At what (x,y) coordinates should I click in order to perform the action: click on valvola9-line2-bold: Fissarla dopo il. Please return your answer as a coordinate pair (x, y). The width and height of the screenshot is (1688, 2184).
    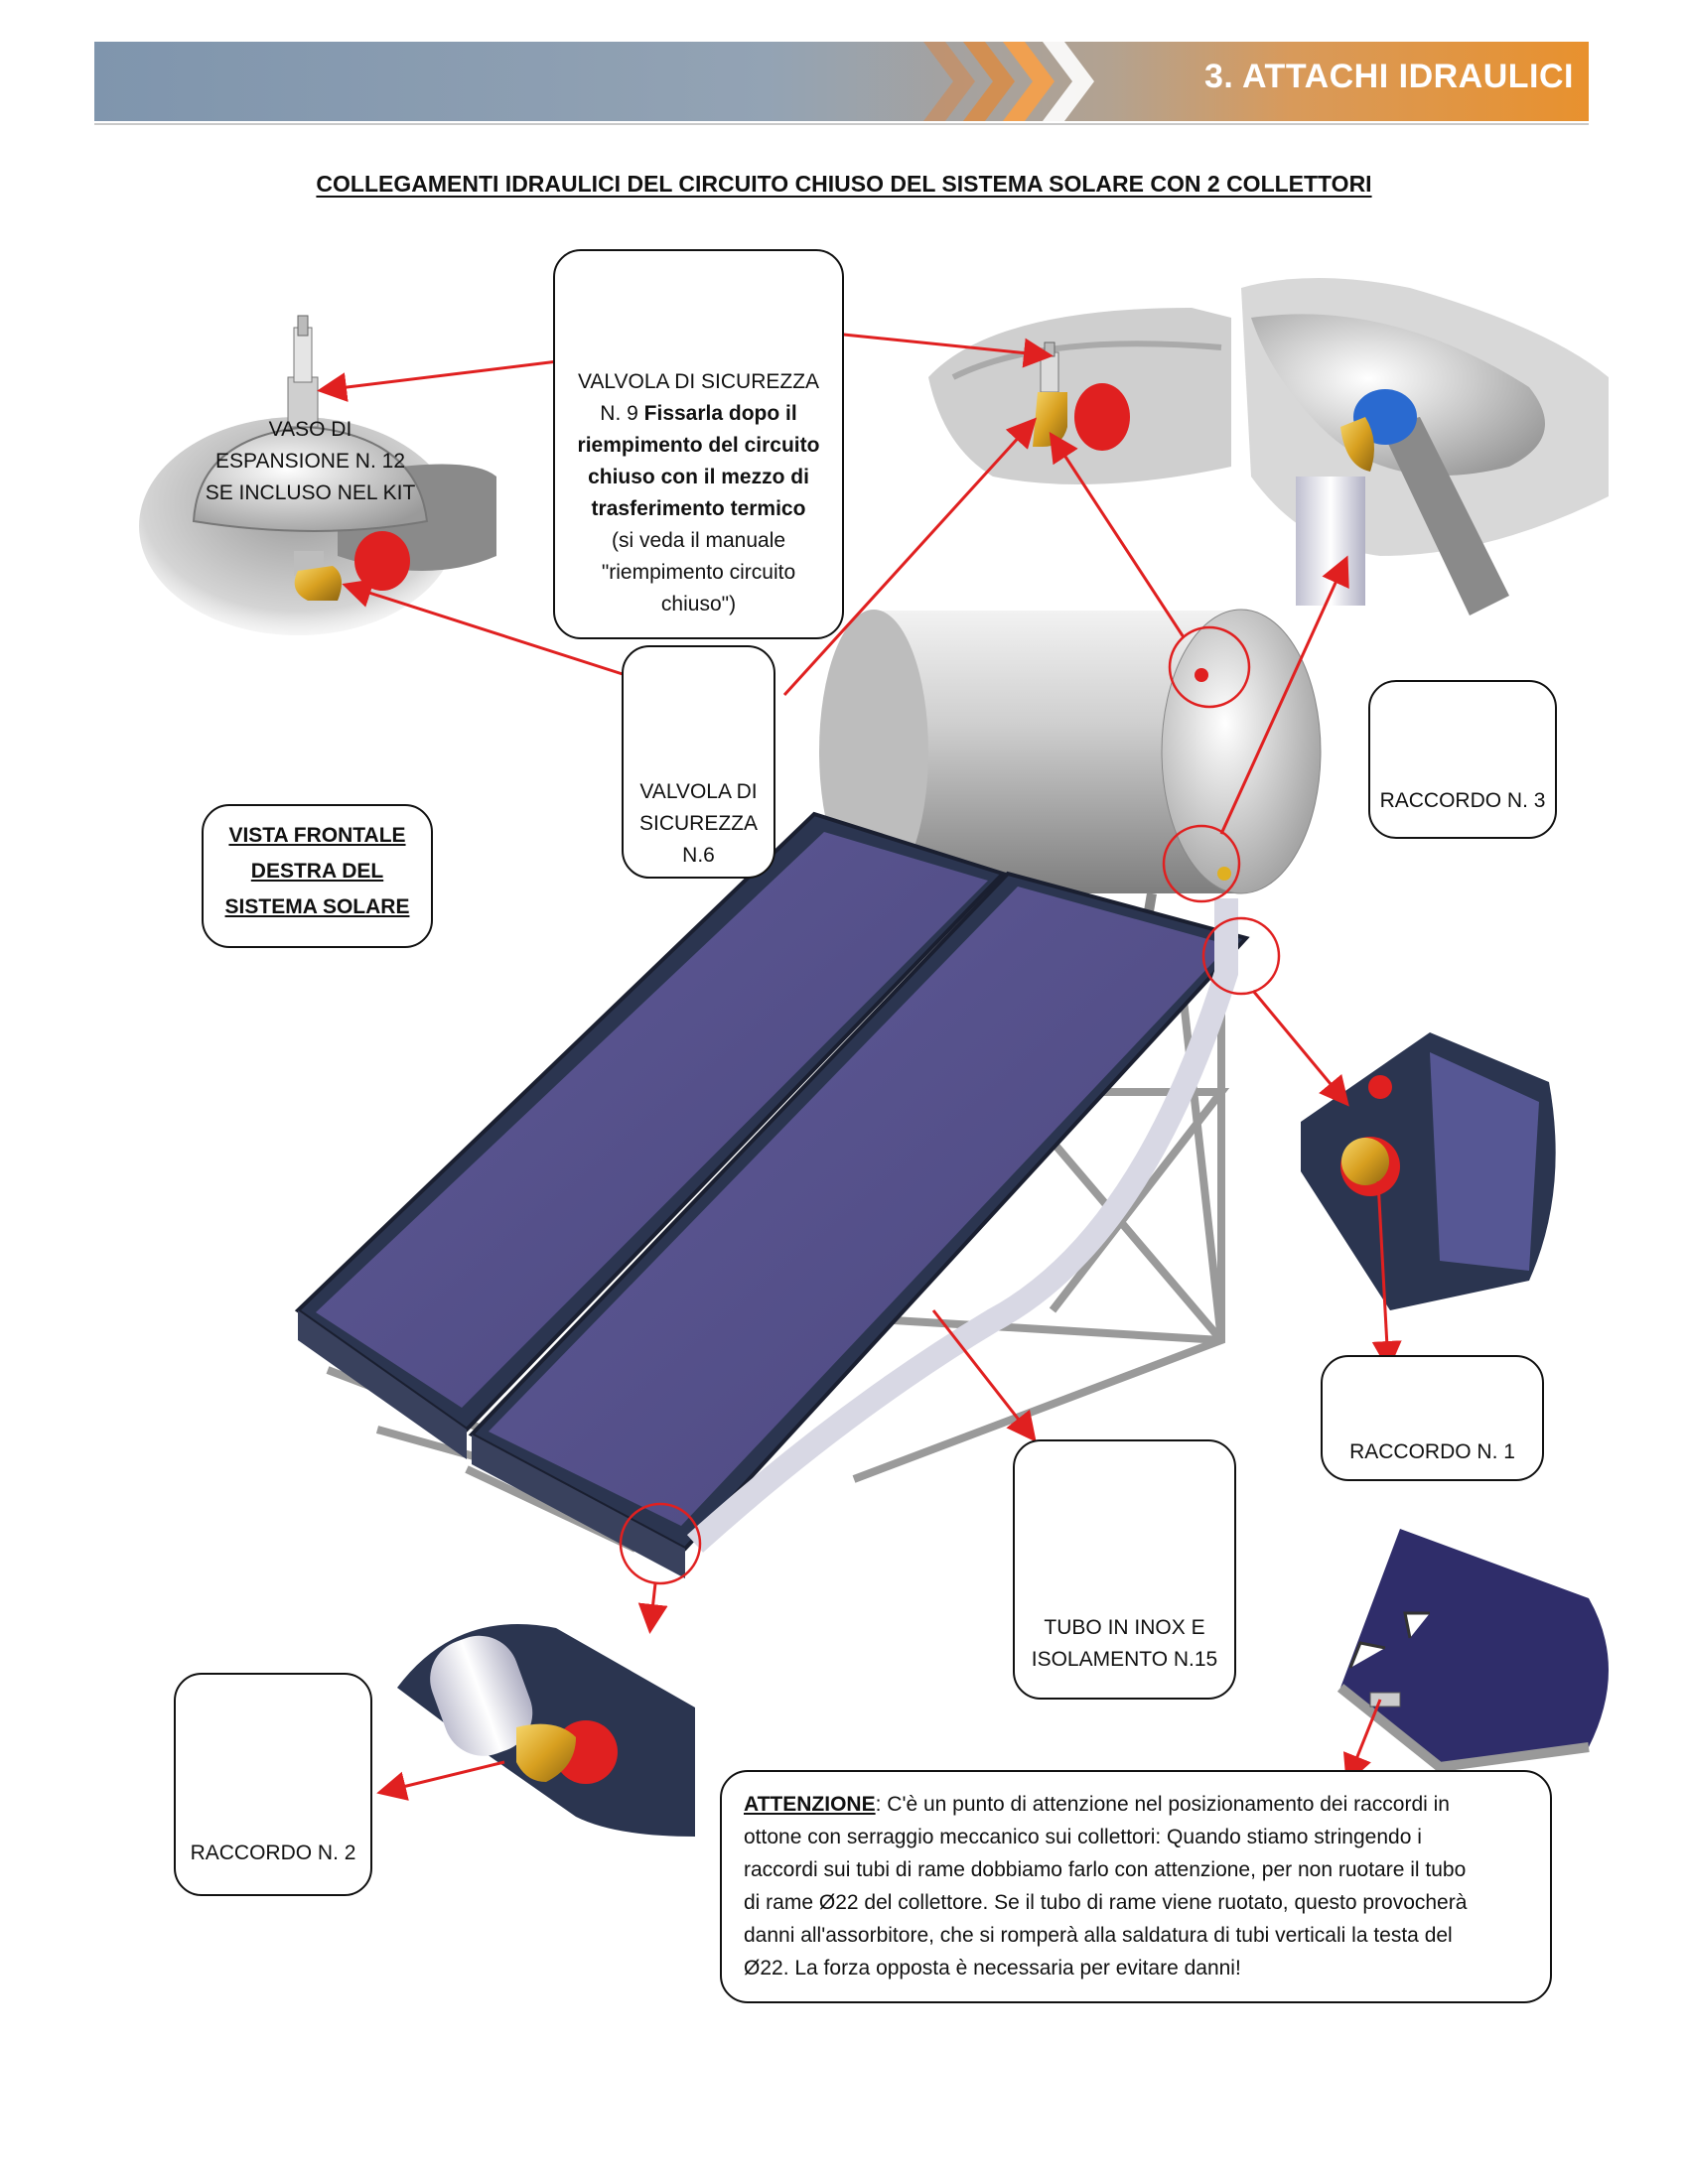
    Looking at the image, I should click on (720, 413).